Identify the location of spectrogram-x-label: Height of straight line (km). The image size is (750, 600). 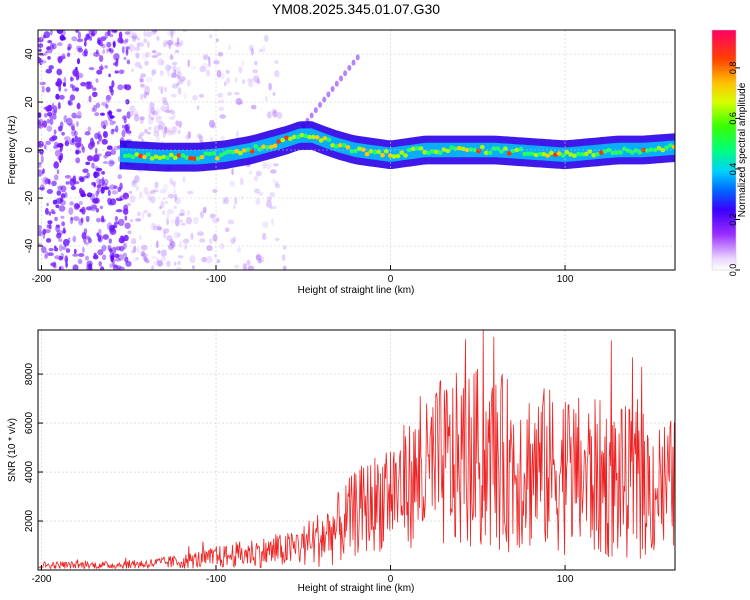
(356, 290).